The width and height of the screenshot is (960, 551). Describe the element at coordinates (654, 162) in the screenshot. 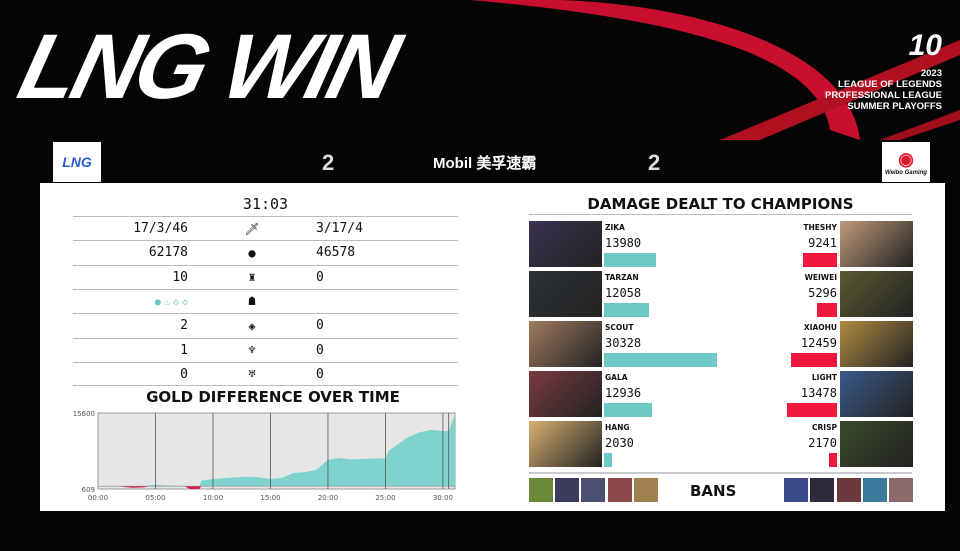

I see `right-team-score: 2` at that location.